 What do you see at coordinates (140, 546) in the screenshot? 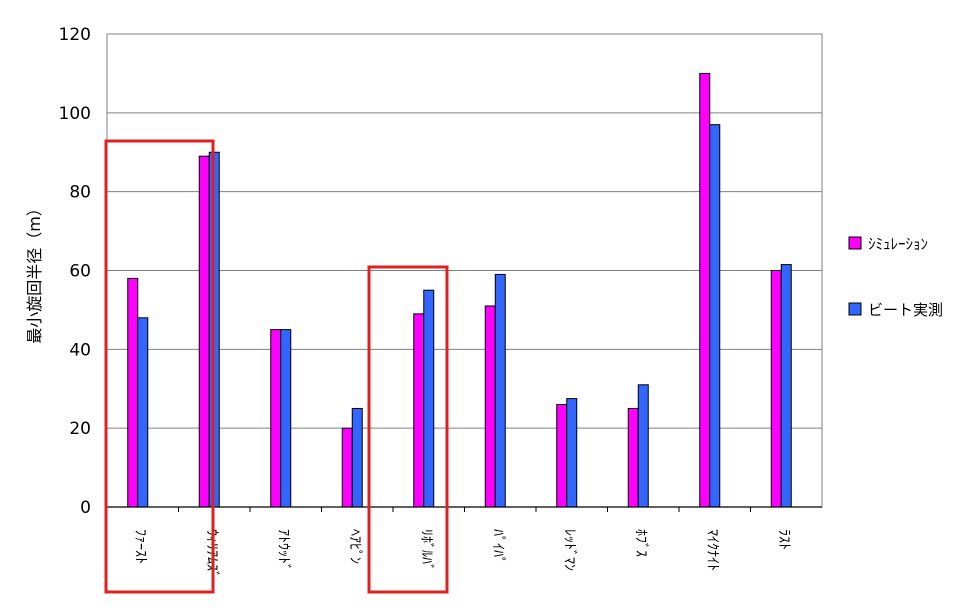
I see `x-tick-label: ﾌｧｰｽﾄ` at bounding box center [140, 546].